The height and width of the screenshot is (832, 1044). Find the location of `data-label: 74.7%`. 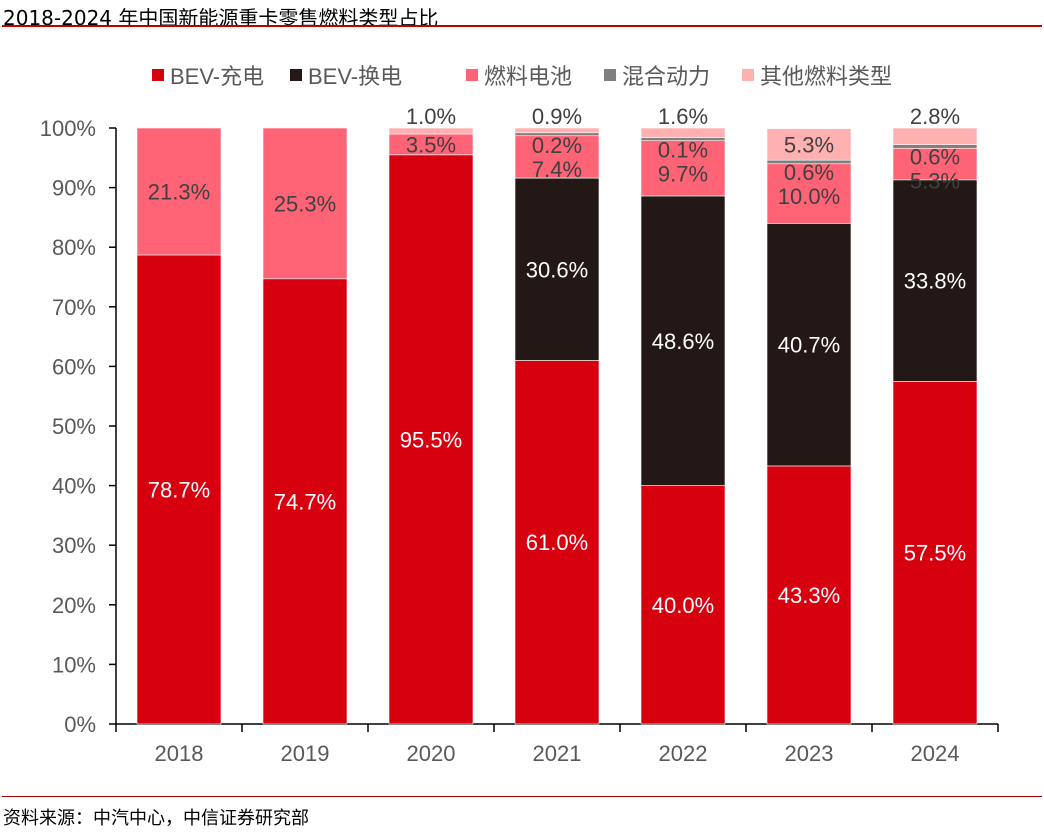

data-label: 74.7% is located at coordinates (305, 501).